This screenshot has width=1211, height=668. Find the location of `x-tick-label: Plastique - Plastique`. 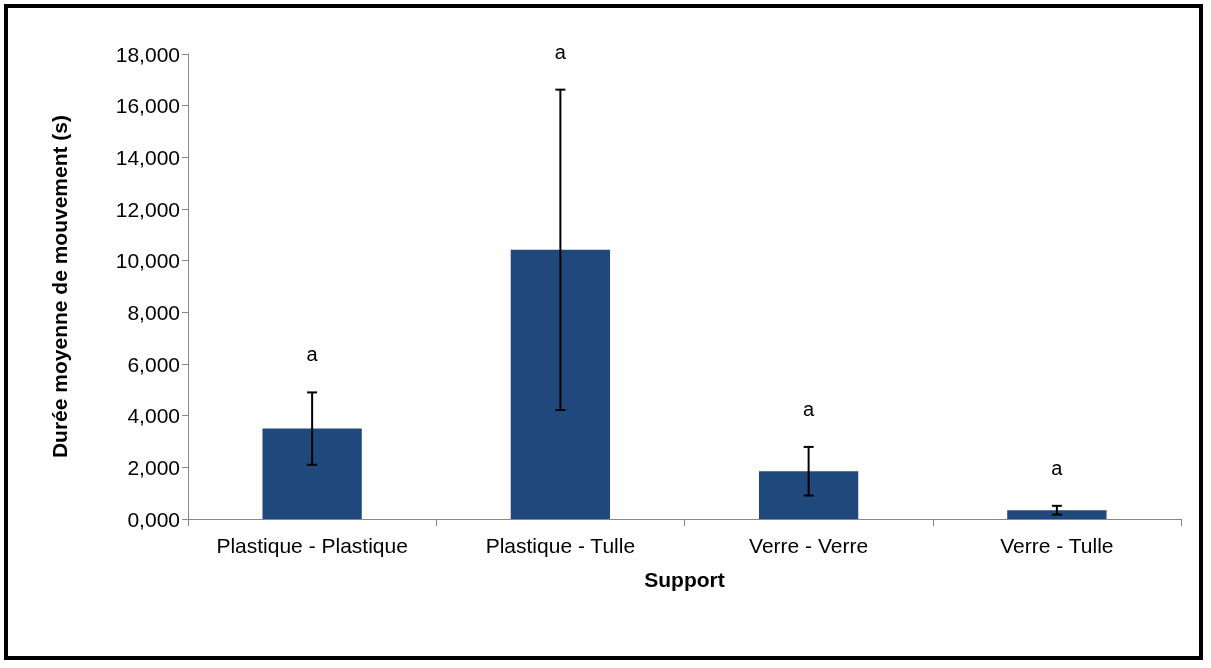

x-tick-label: Plastique - Plastique is located at coordinates (312, 545).